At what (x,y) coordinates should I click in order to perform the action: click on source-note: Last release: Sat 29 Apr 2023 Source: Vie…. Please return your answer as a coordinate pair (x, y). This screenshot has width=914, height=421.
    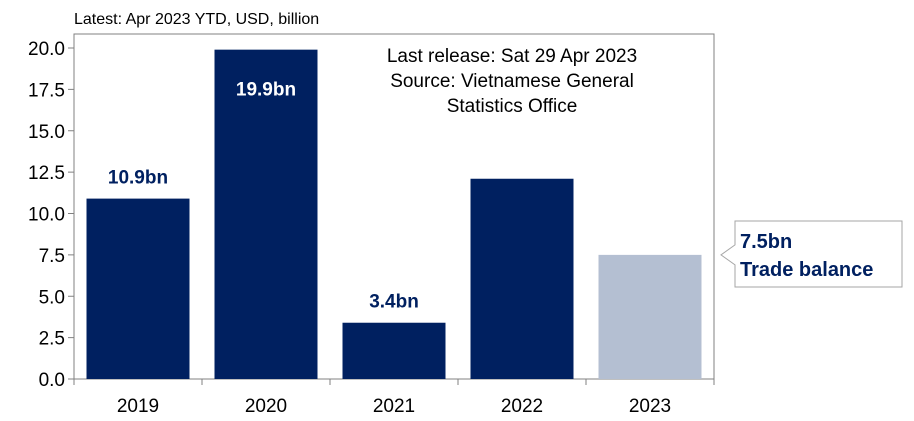
    Looking at the image, I should click on (512, 81).